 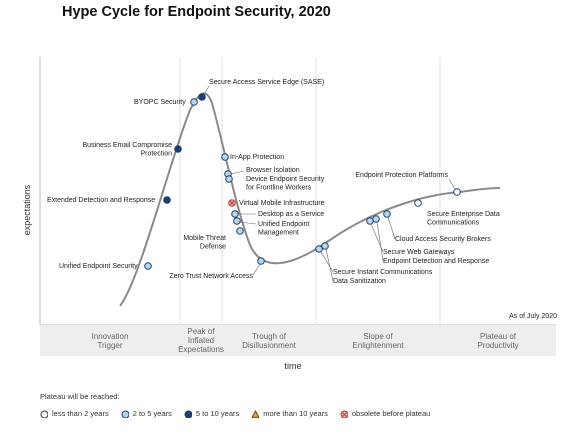 I want to click on x-axis-label: time, so click(x=292, y=366).